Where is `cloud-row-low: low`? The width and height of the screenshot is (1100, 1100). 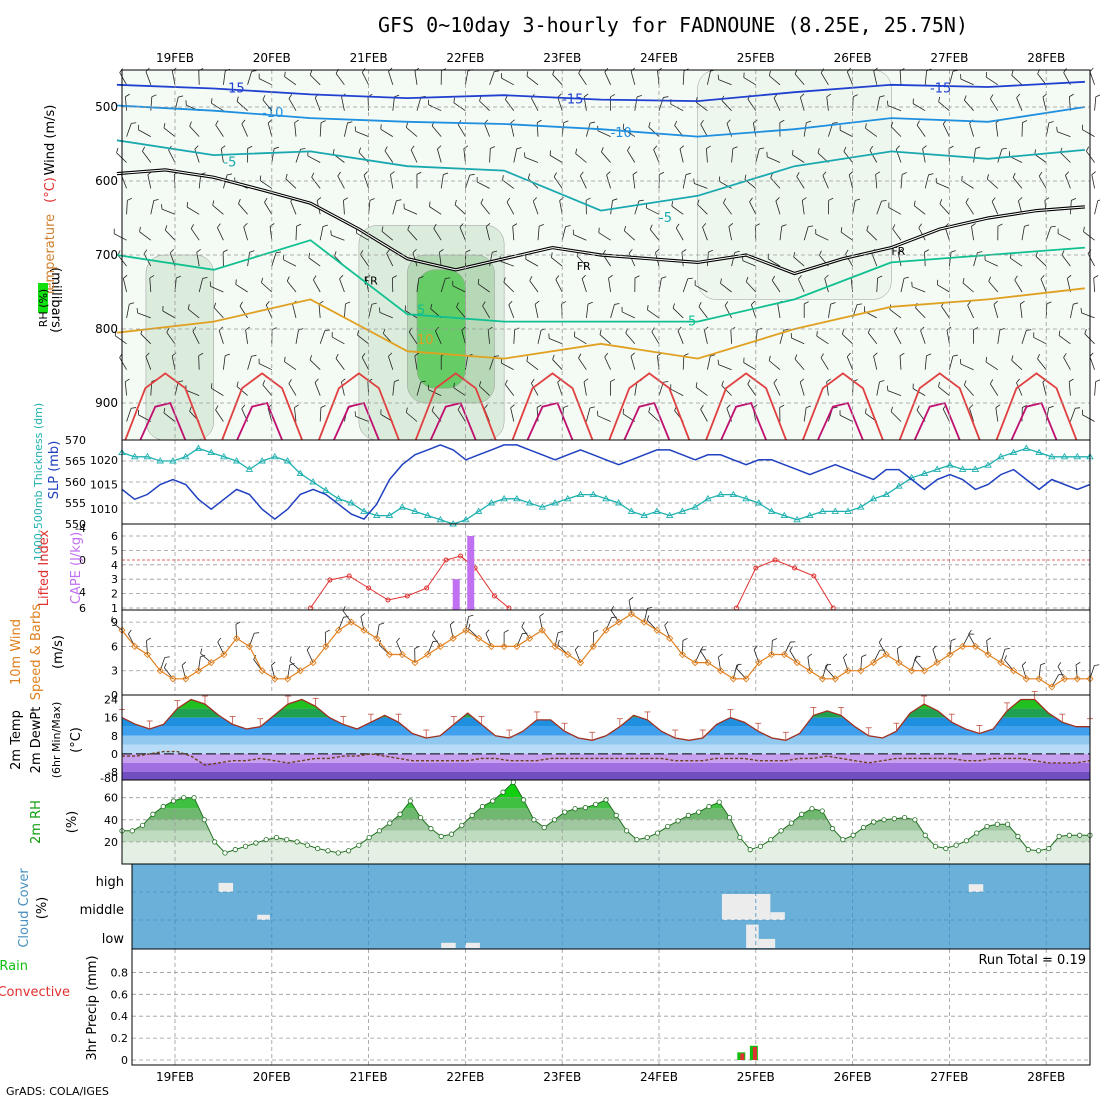 cloud-row-low: low is located at coordinates (113, 939).